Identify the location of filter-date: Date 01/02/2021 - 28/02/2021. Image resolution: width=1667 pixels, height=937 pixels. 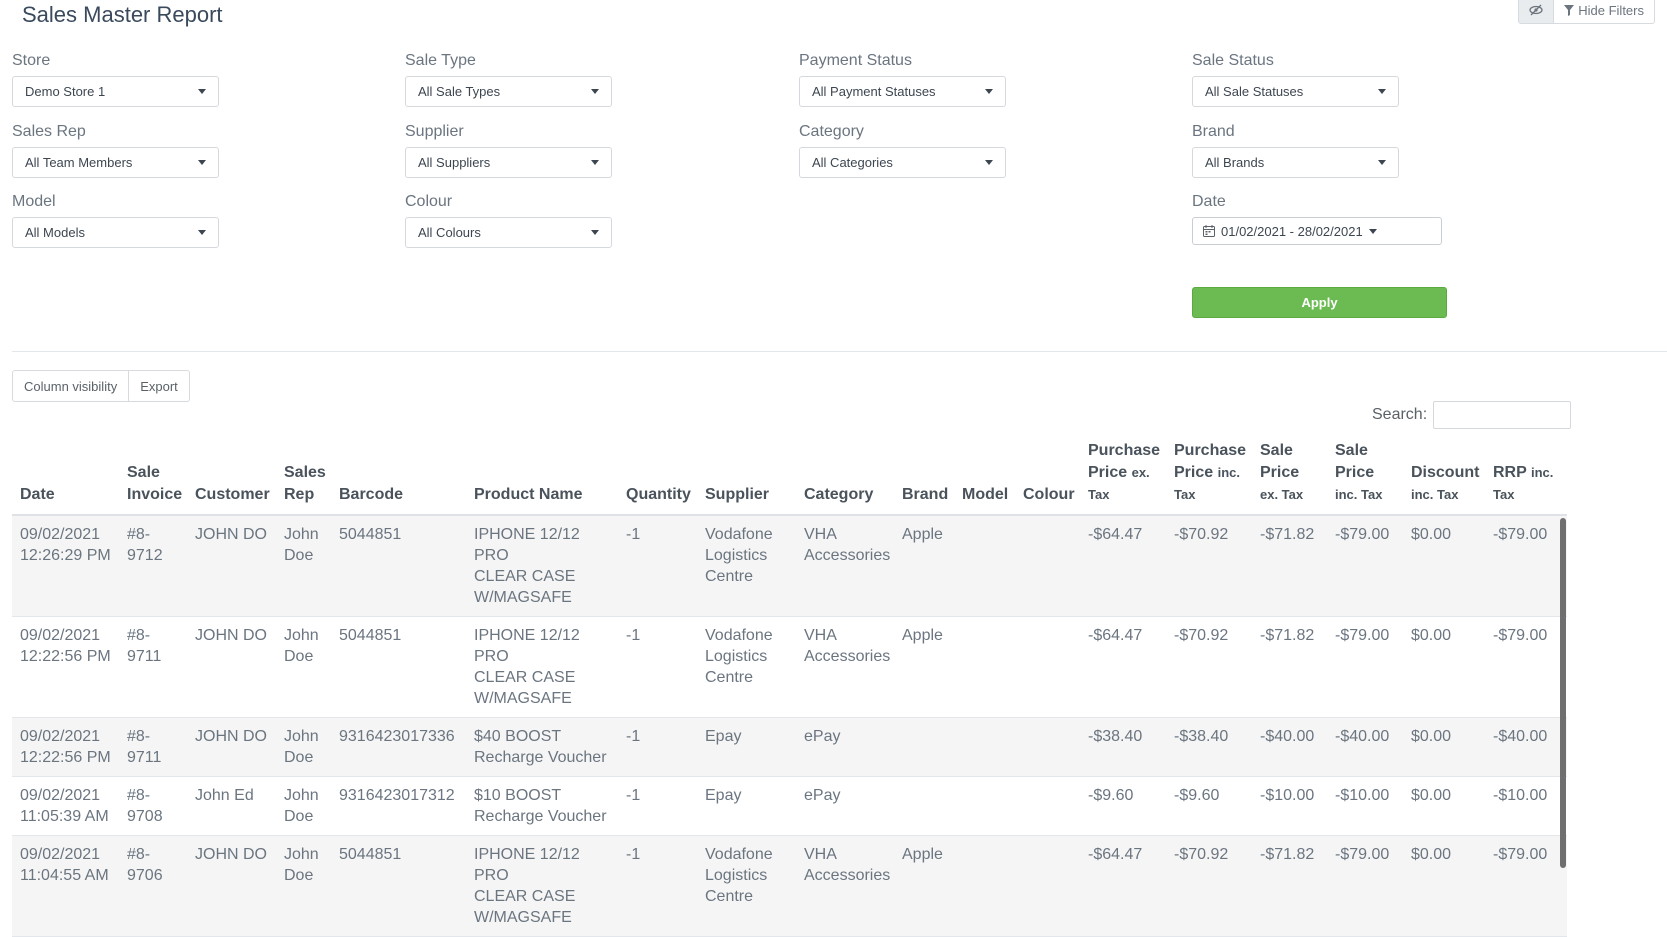
(1382, 219).